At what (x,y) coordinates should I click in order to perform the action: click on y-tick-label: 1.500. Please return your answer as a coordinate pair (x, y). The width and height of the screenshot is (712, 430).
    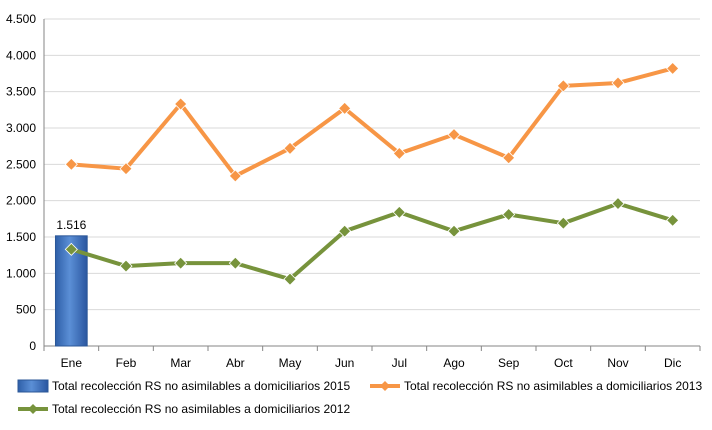
    Looking at the image, I should click on (21, 237).